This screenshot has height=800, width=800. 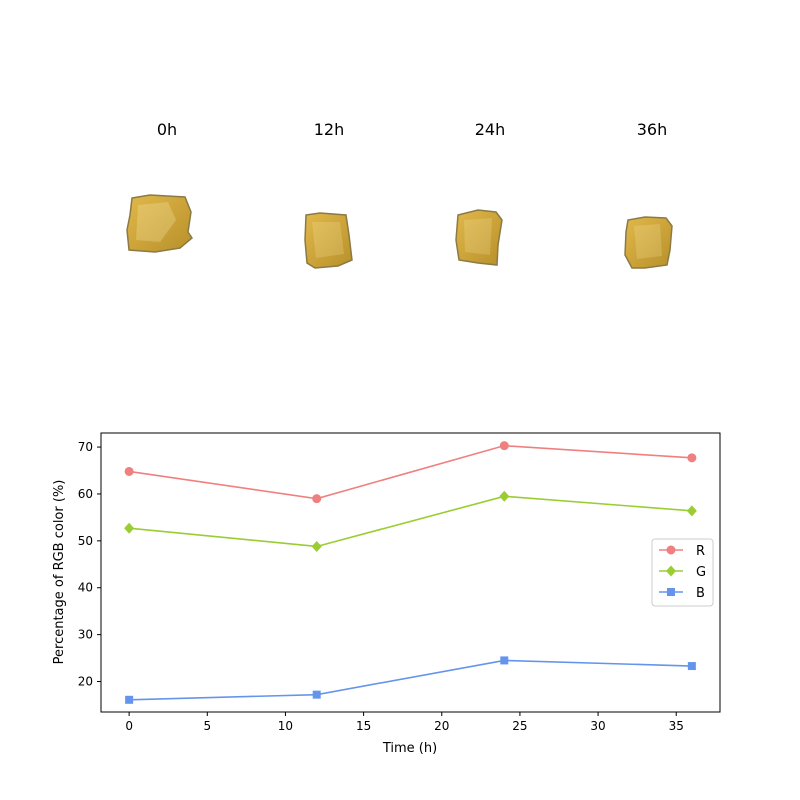 I want to click on sample-label-24h: 24h, so click(x=490, y=129).